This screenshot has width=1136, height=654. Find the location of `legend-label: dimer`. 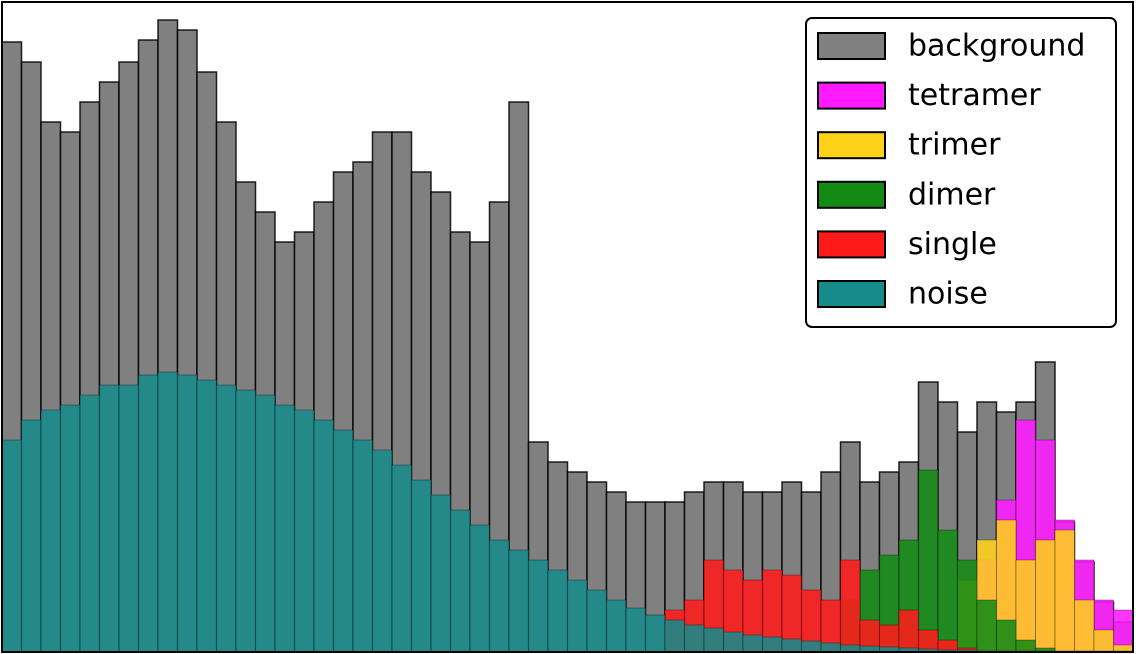

legend-label: dimer is located at coordinates (952, 194).